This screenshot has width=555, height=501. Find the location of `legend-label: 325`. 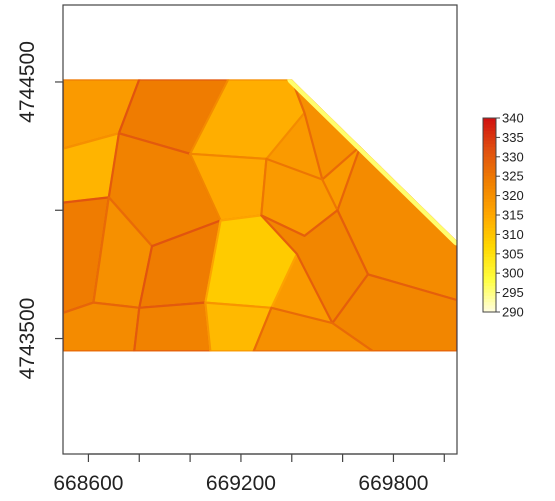

legend-label: 325 is located at coordinates (513, 176).